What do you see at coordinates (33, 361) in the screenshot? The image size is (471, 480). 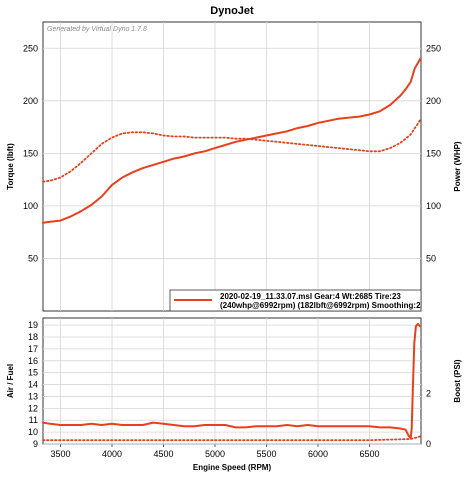 I see `af-tick-label: 16` at bounding box center [33, 361].